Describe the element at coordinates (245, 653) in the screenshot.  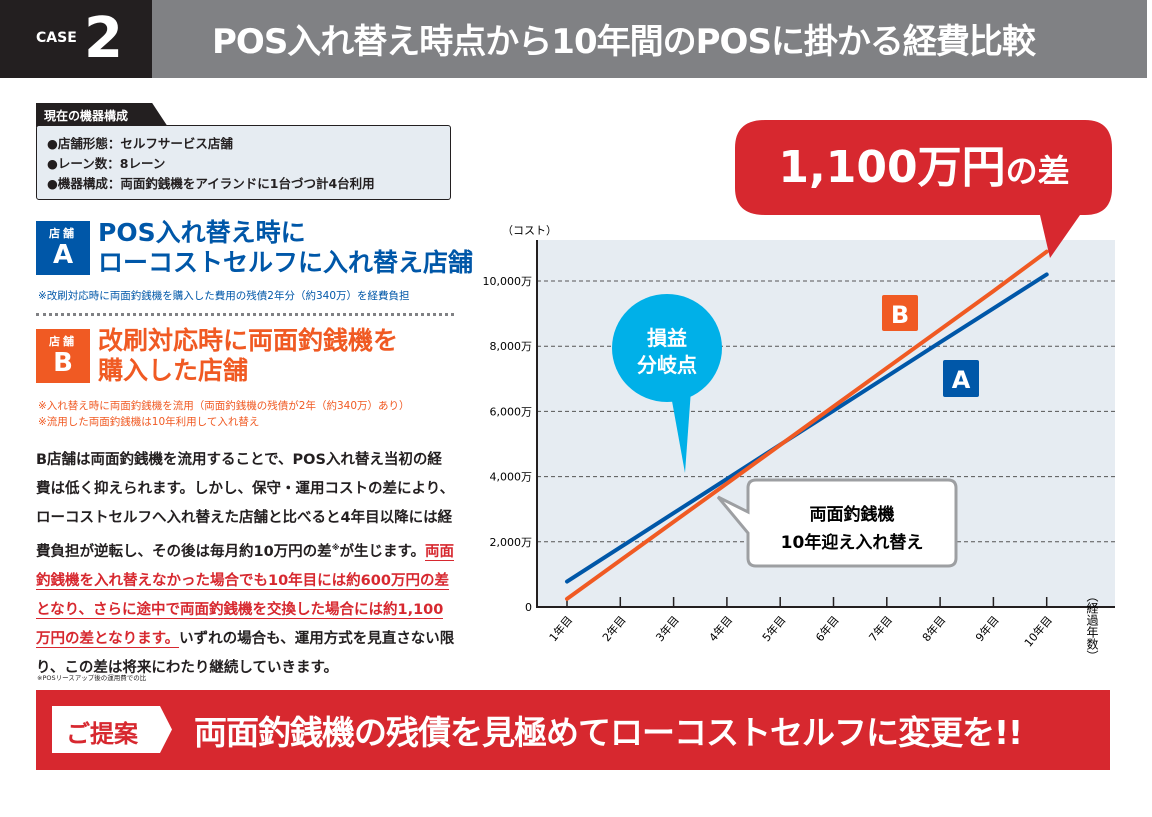
I see `body-p2: いずれの場合も、運用方式を見直さない限り、この差は将来にわたり継続していきます。` at that location.